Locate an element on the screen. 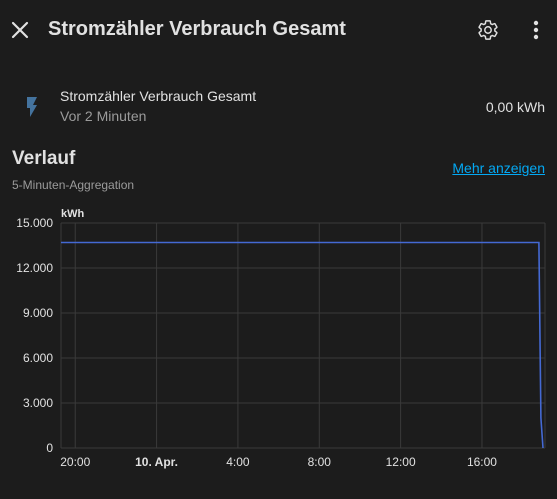 The height and width of the screenshot is (499, 557). x-tick-label: 4:00 is located at coordinates (238, 462).